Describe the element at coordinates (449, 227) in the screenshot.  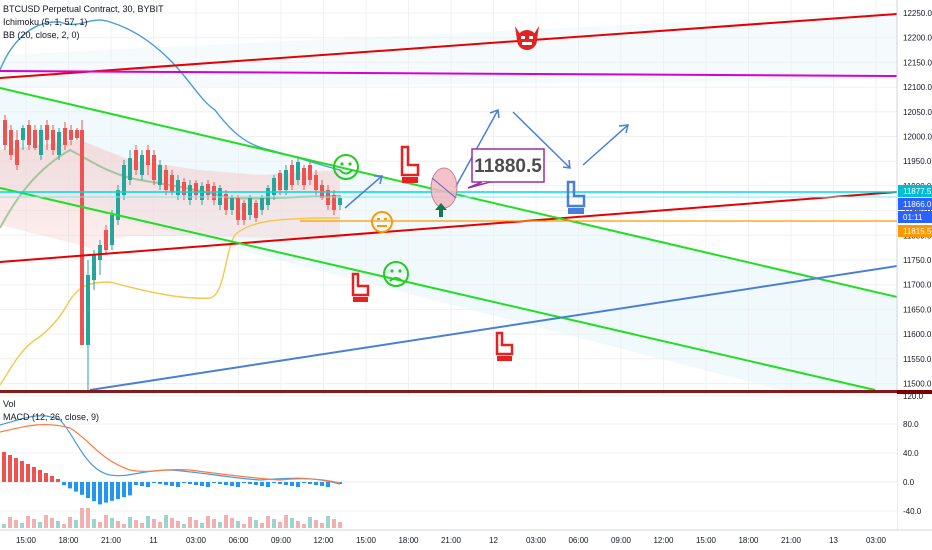
I see `red-trendline-lower` at that location.